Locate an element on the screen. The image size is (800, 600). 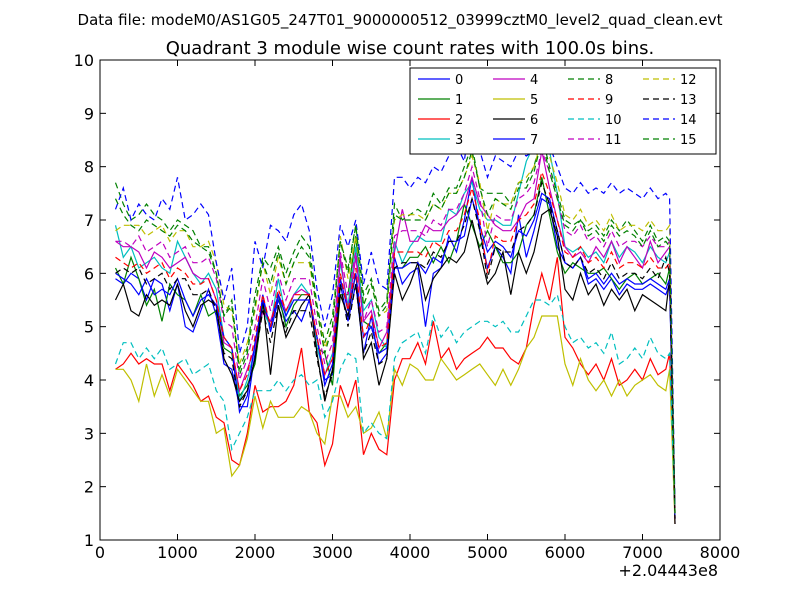
legend-label-6: 6 is located at coordinates (534, 120).